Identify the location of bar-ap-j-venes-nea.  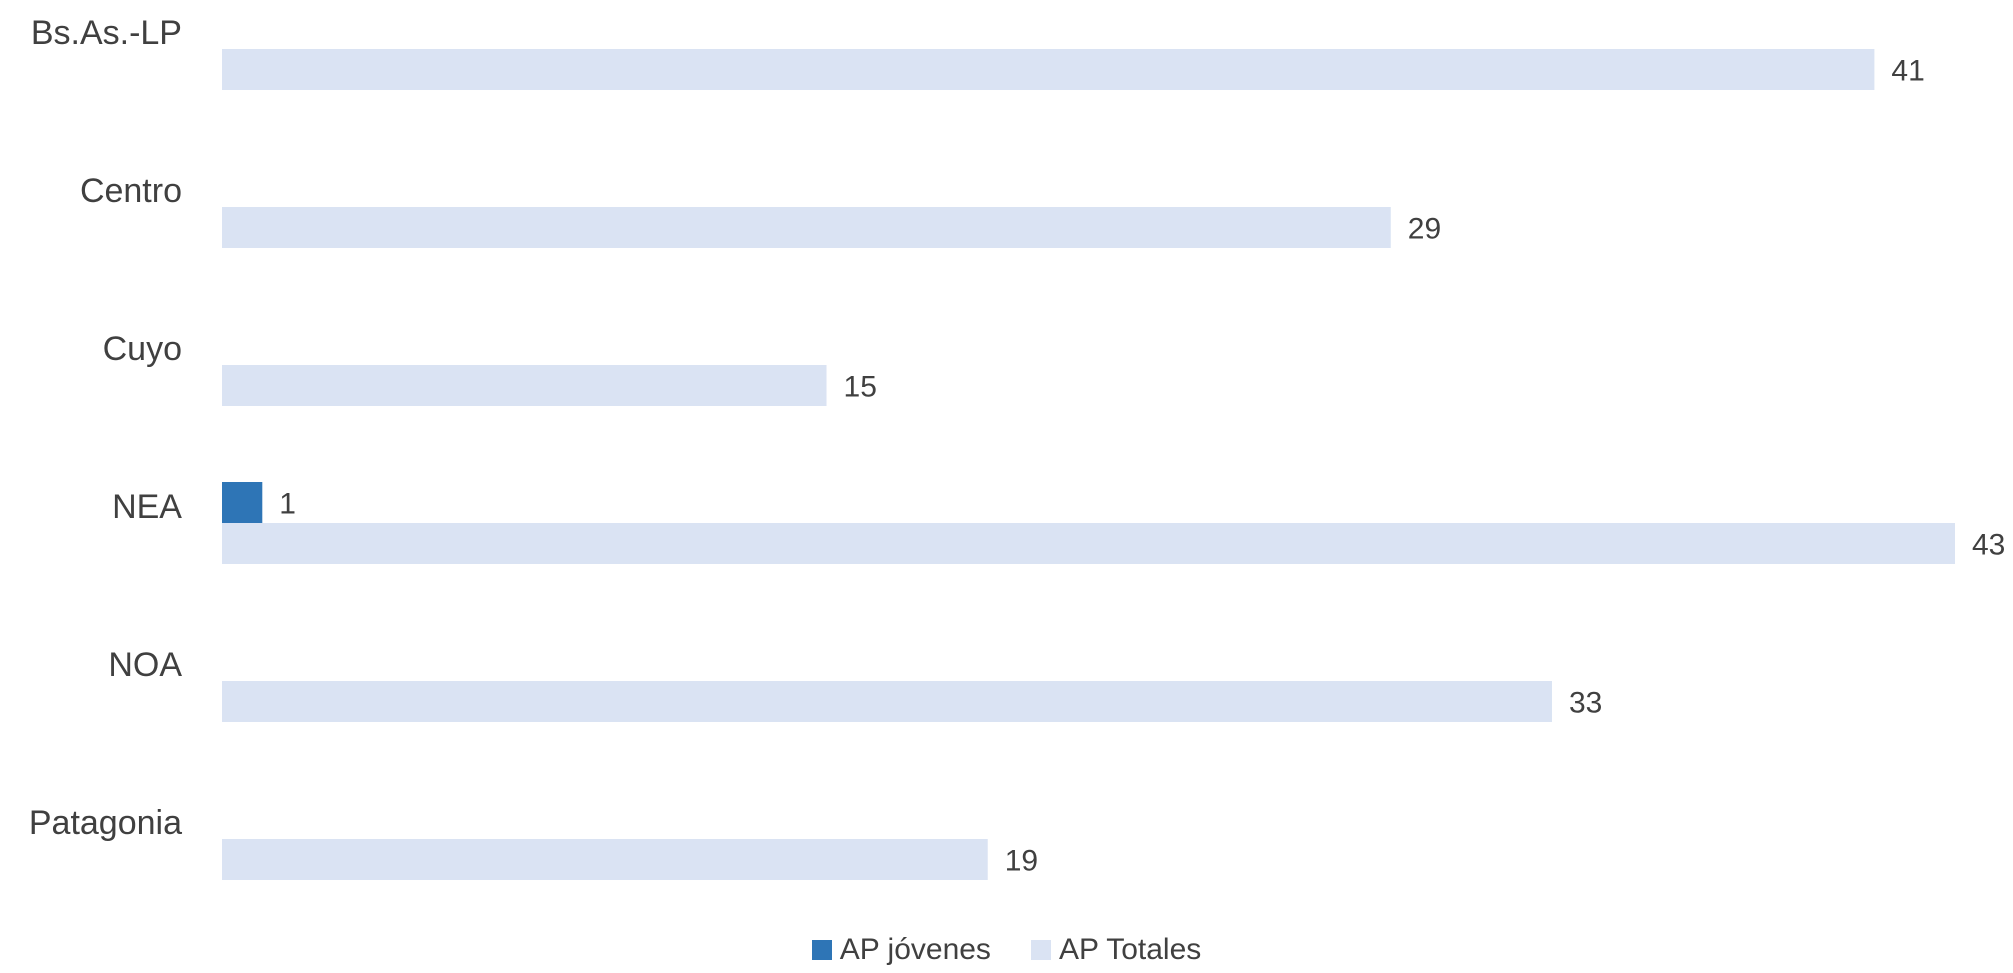
(242, 502).